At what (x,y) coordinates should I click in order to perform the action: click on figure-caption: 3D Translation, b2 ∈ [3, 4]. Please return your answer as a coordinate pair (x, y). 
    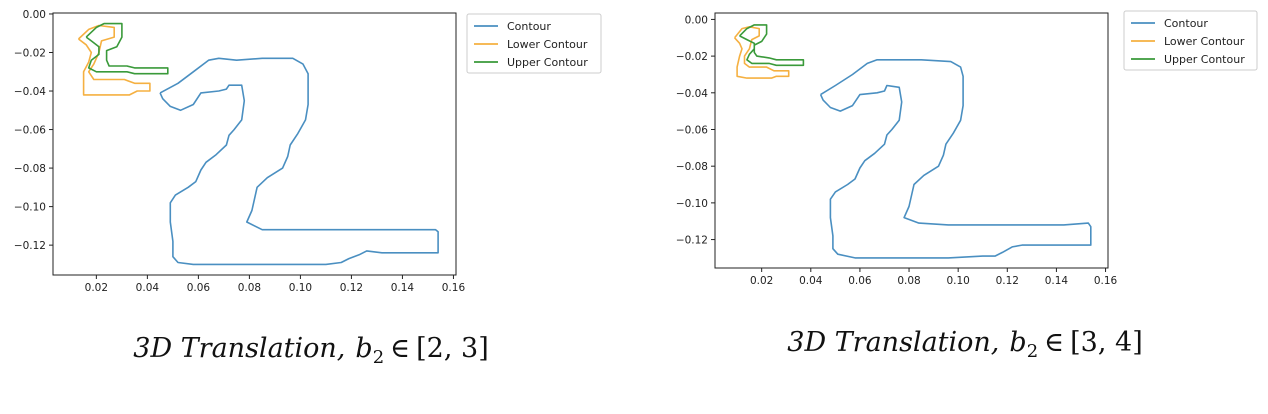
    Looking at the image, I should click on (964, 344).